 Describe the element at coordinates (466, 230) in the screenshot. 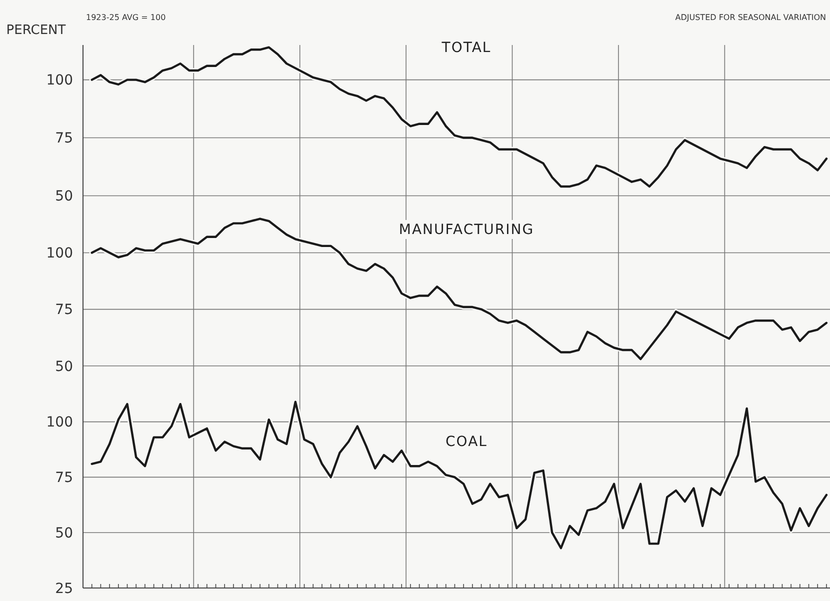

I see `text: MANUFACTURING` at that location.